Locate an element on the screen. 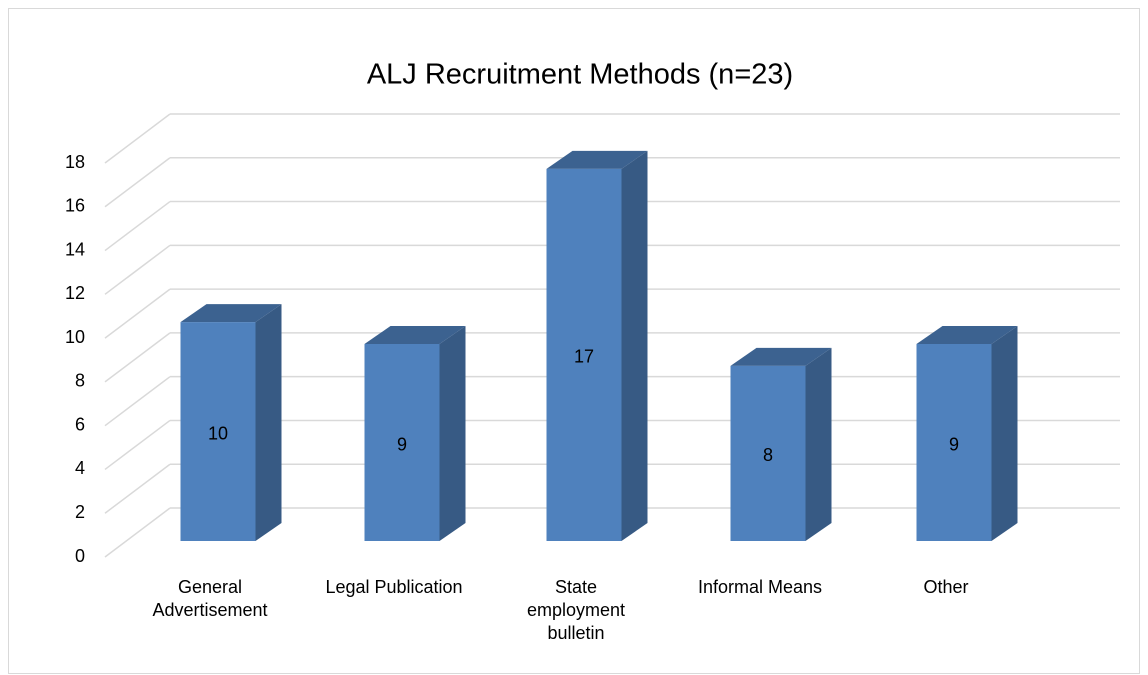 The height and width of the screenshot is (675, 1148). x-tick-label: Other is located at coordinates (946, 587).